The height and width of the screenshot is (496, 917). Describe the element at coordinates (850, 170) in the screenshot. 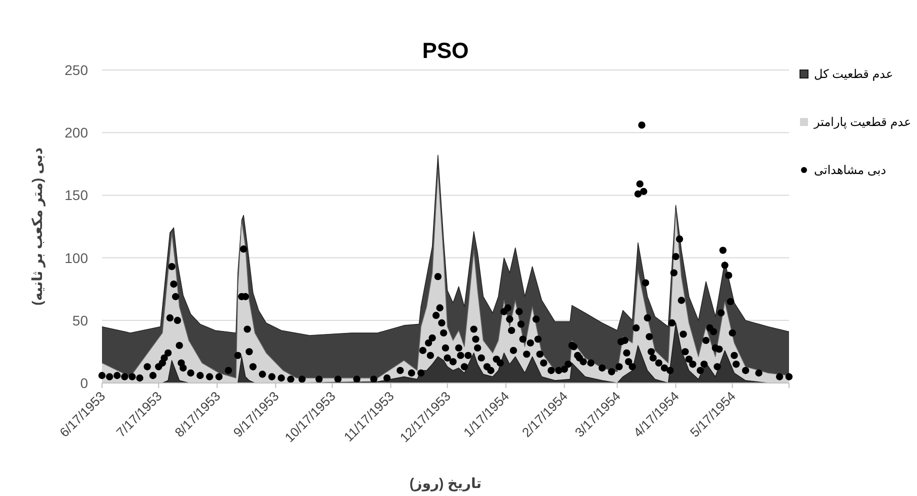

I see `legend-label: دبی مشاهداتی` at that location.